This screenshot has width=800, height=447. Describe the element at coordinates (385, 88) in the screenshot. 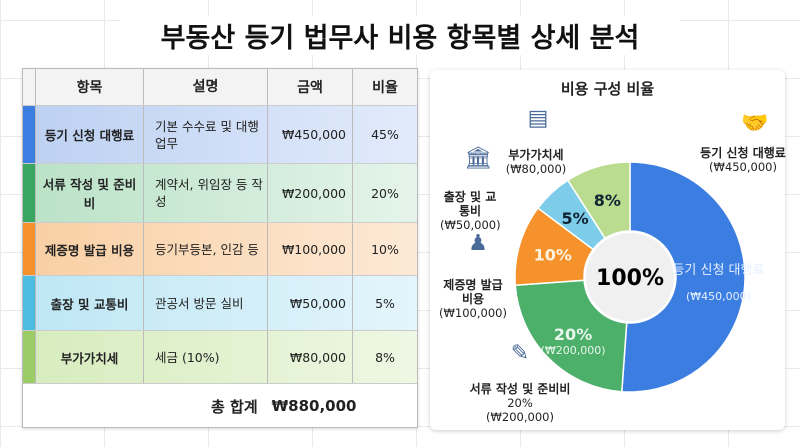

I see `header-ratio: 비율` at that location.